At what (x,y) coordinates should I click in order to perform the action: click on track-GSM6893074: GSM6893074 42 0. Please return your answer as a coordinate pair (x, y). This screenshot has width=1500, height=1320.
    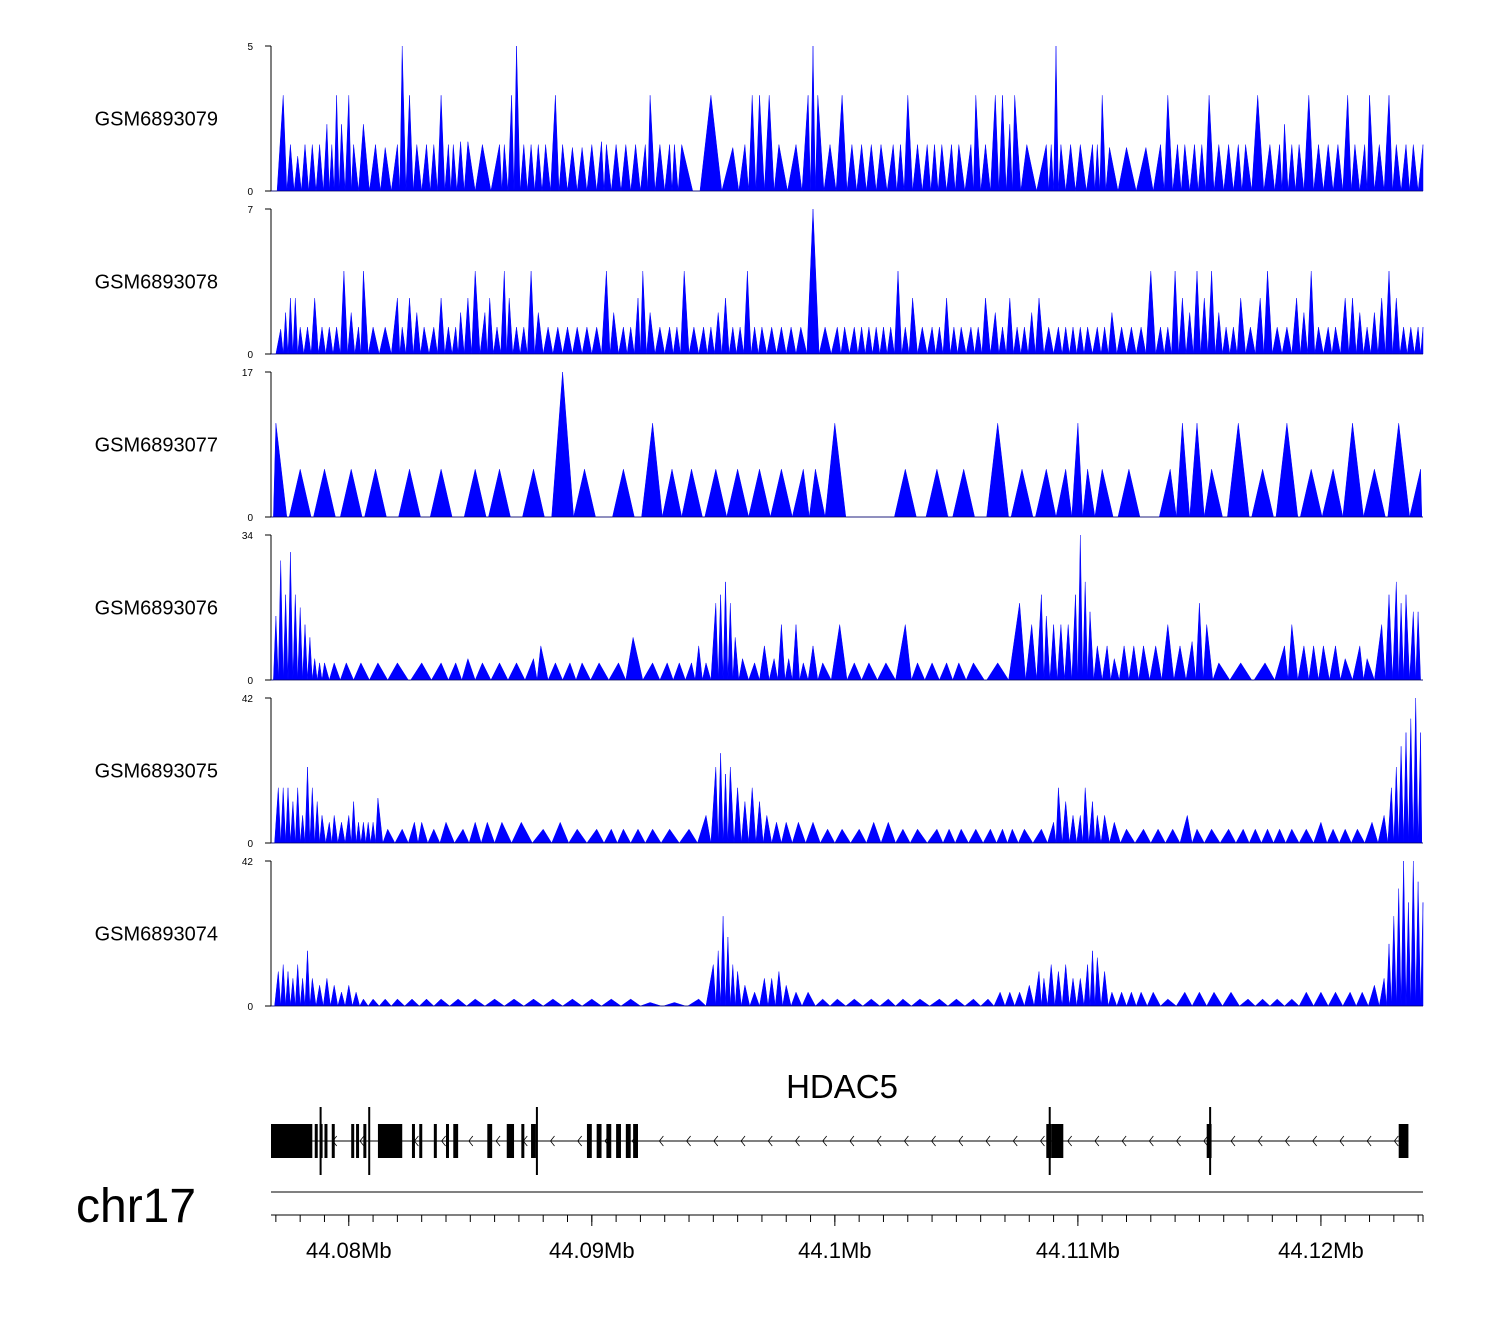
    Looking at the image, I should click on (759, 935).